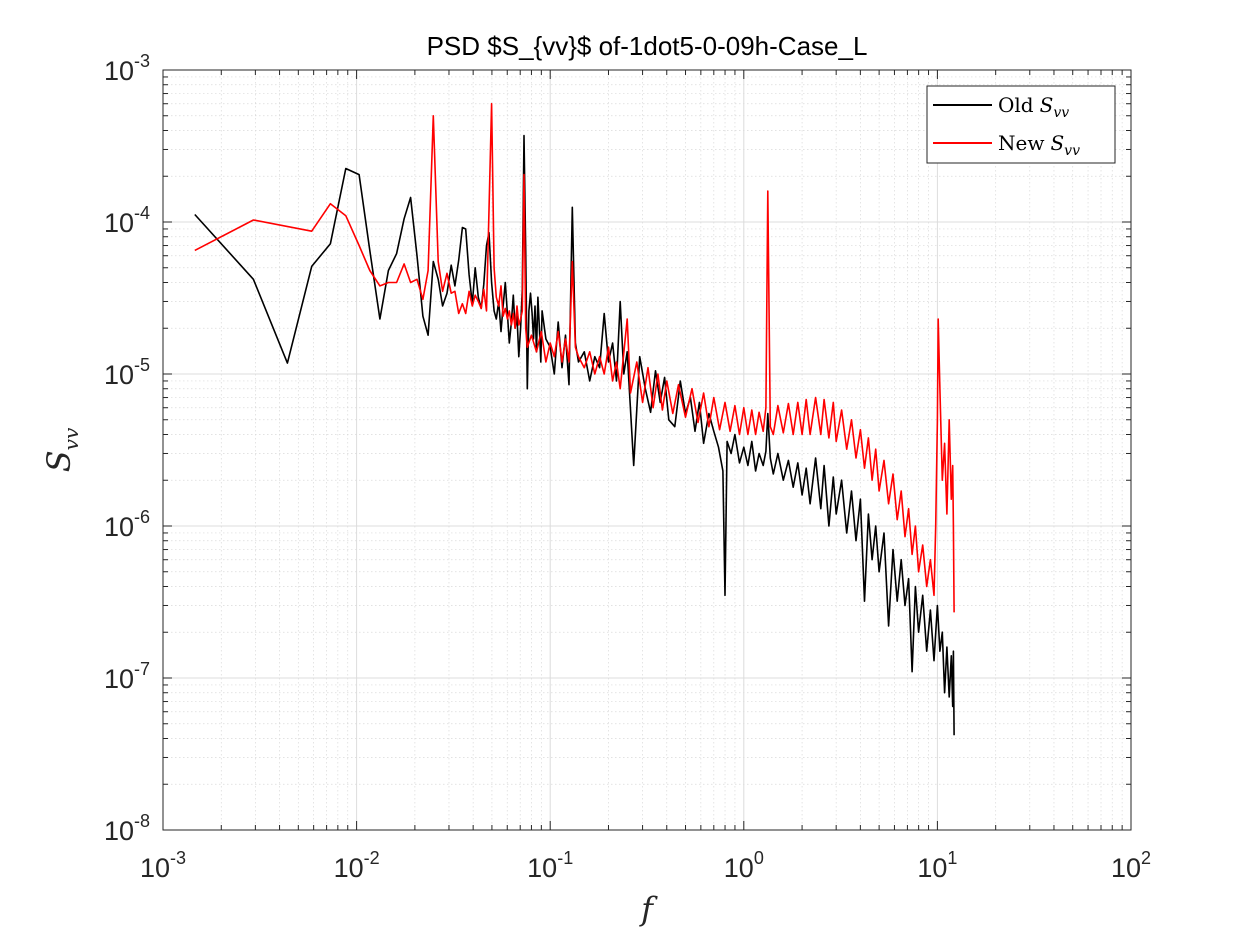  What do you see at coordinates (59, 461) in the screenshot?
I see `y-axis-label-main: S` at bounding box center [59, 461].